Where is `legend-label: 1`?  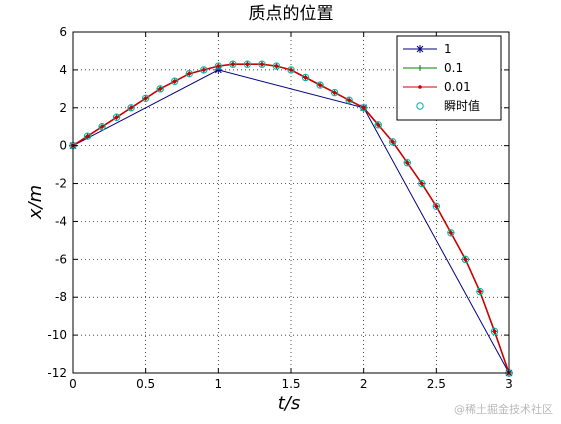 legend-label: 1 is located at coordinates (448, 49).